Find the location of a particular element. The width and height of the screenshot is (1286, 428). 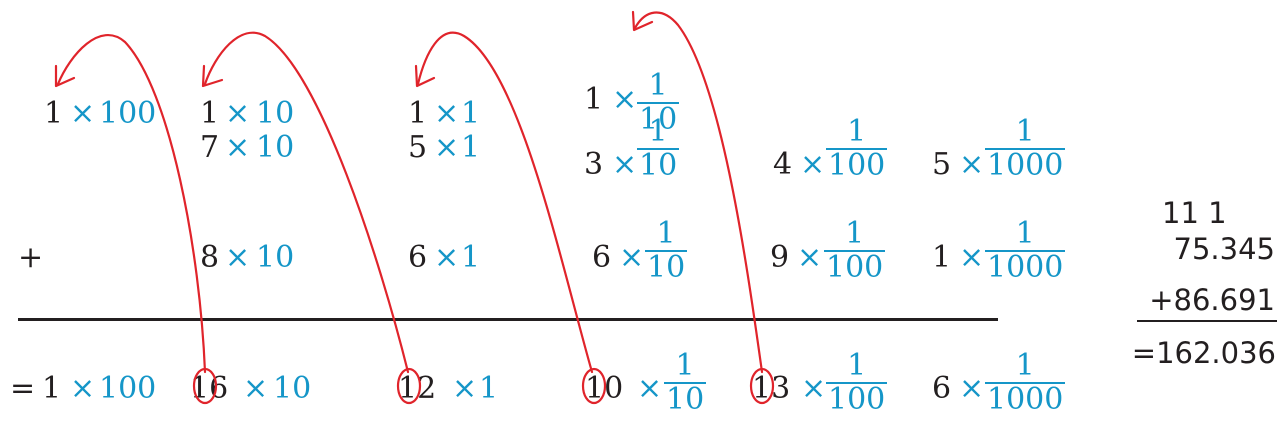

carry-arrow-hundredths-to-tenths is located at coordinates (698, 192).